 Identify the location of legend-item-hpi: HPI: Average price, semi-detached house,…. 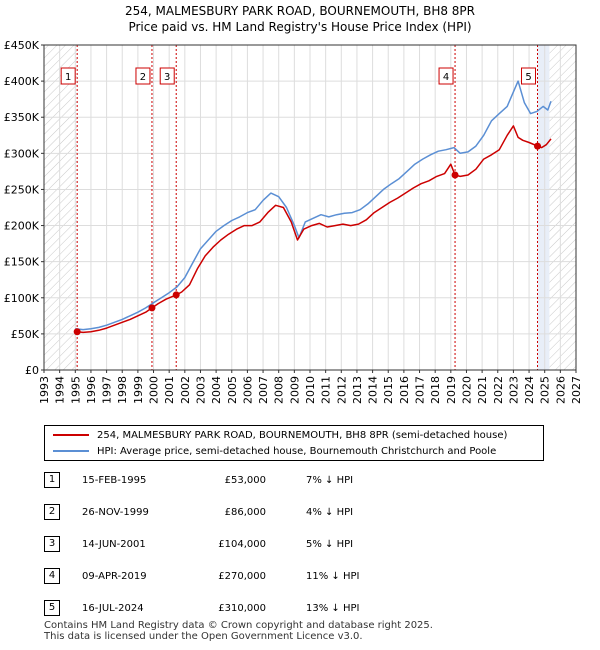
(274, 452).